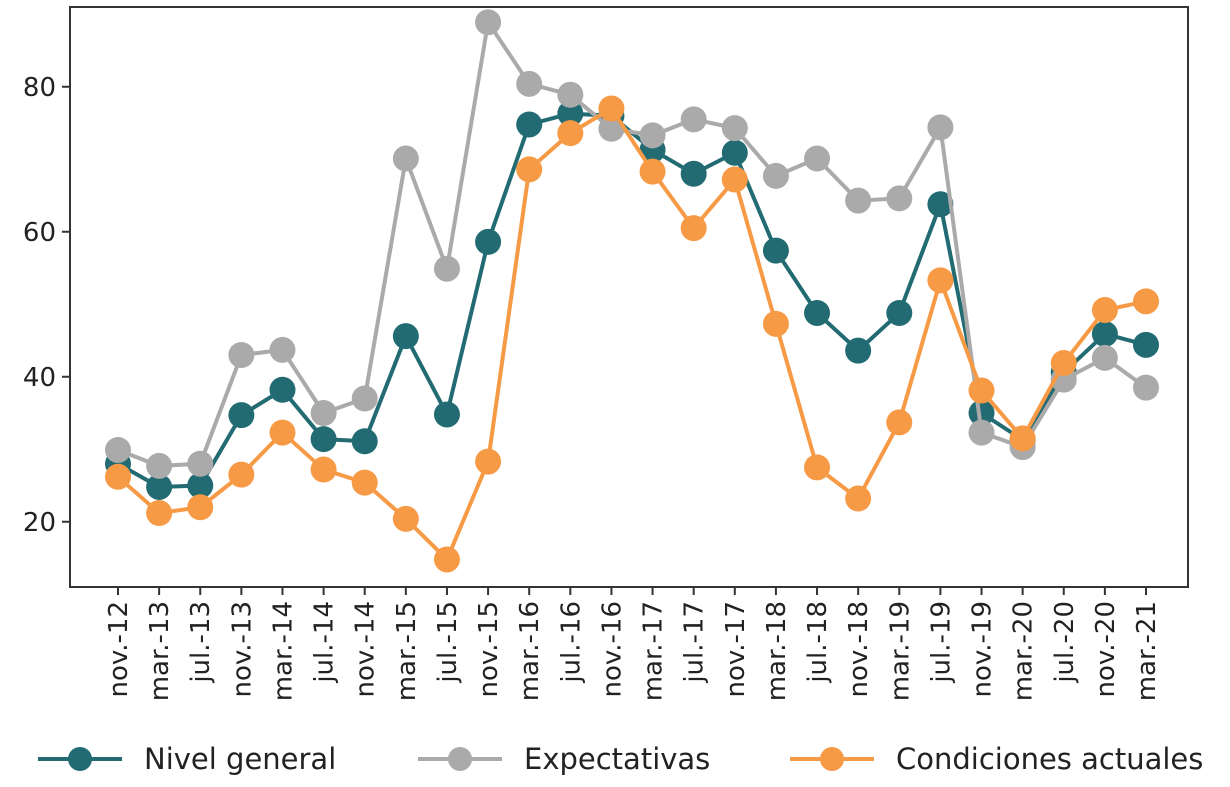 This screenshot has height=787, width=1230. I want to click on x-tick-label: mar.-13, so click(160, 651).